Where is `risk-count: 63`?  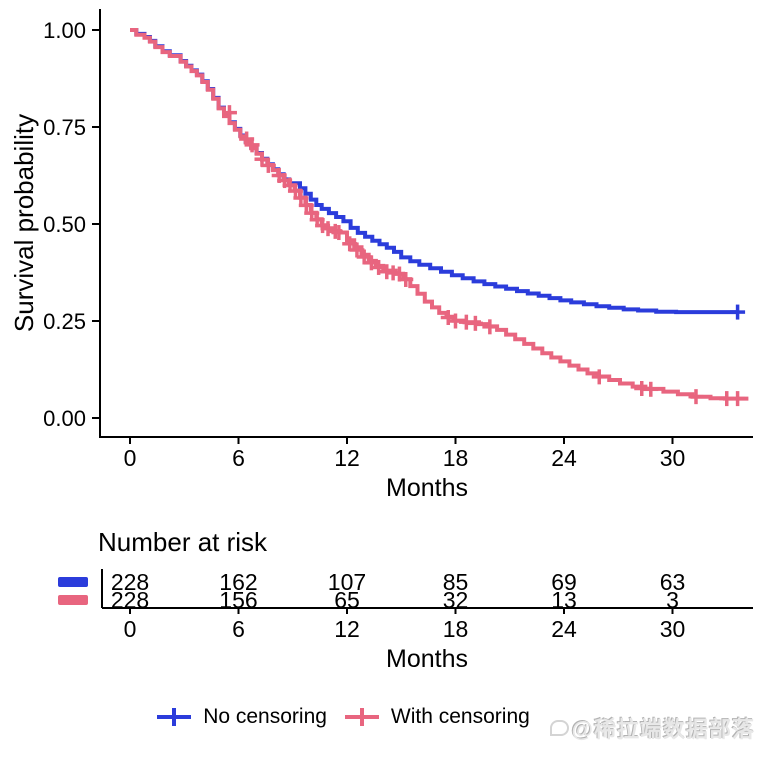 risk-count: 63 is located at coordinates (673, 582).